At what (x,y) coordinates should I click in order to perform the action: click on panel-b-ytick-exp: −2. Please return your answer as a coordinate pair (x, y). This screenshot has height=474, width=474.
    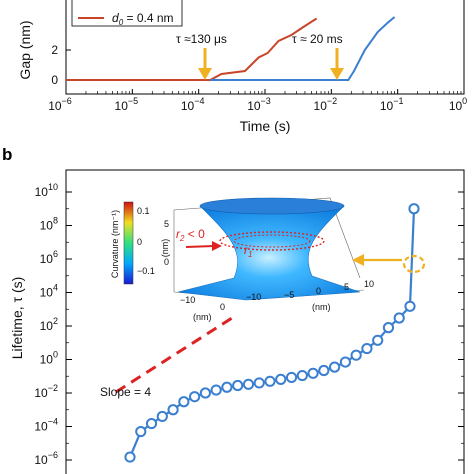
    Looking at the image, I should click on (53, 388).